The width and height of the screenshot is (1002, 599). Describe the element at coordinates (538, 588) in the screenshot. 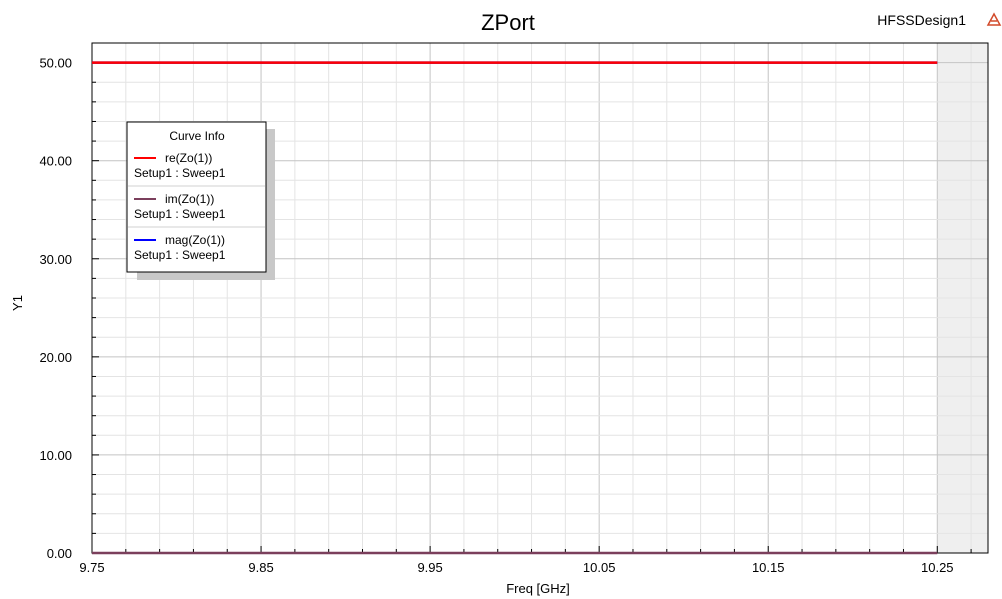

I see `x-axis-title: Freq [GHz]` at that location.